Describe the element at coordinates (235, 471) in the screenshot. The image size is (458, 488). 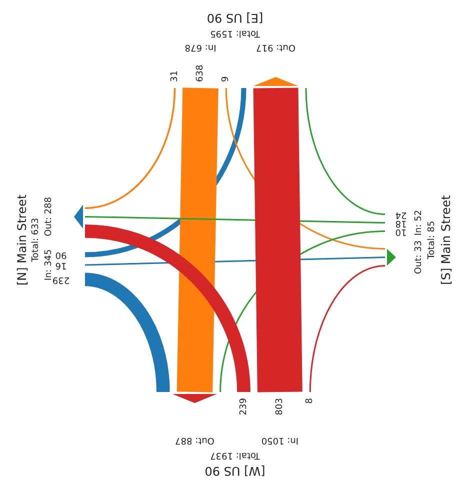
I see `category-label: [W] US 90` at that location.